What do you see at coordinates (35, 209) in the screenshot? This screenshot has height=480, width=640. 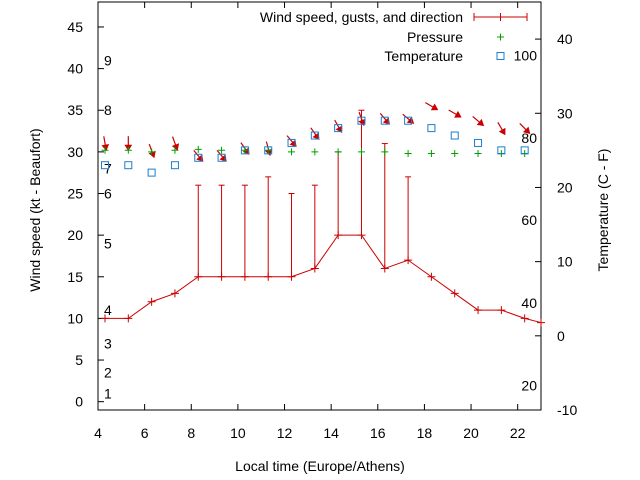 I see `y-axis-left-label: Wind speed (kt - Beaufort)` at bounding box center [35, 209].